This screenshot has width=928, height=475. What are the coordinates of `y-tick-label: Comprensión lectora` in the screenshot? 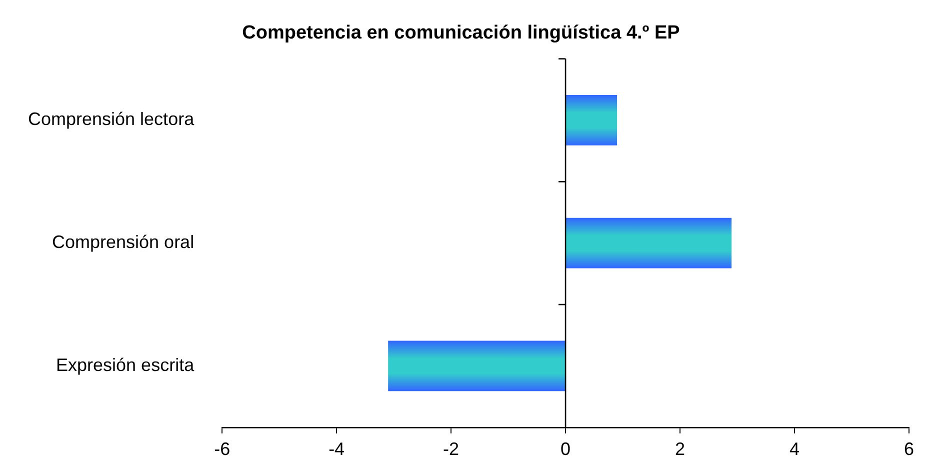 It's located at (112, 119).